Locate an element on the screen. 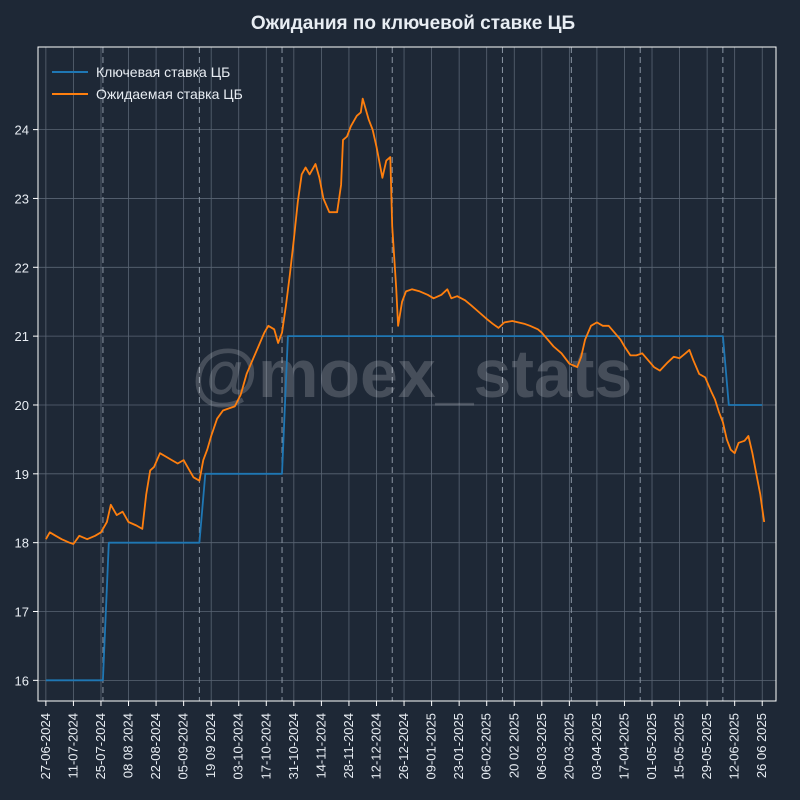 Image resolution: width=800 pixels, height=800 pixels. x-tick-label: 08 08 2024 is located at coordinates (128, 745).